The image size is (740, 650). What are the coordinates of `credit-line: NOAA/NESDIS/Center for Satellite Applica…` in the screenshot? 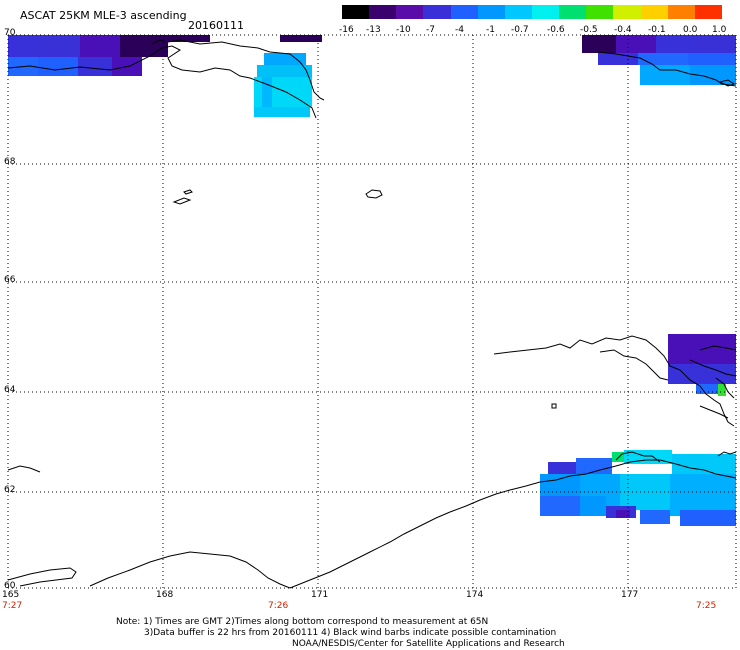 It's located at (428, 644).